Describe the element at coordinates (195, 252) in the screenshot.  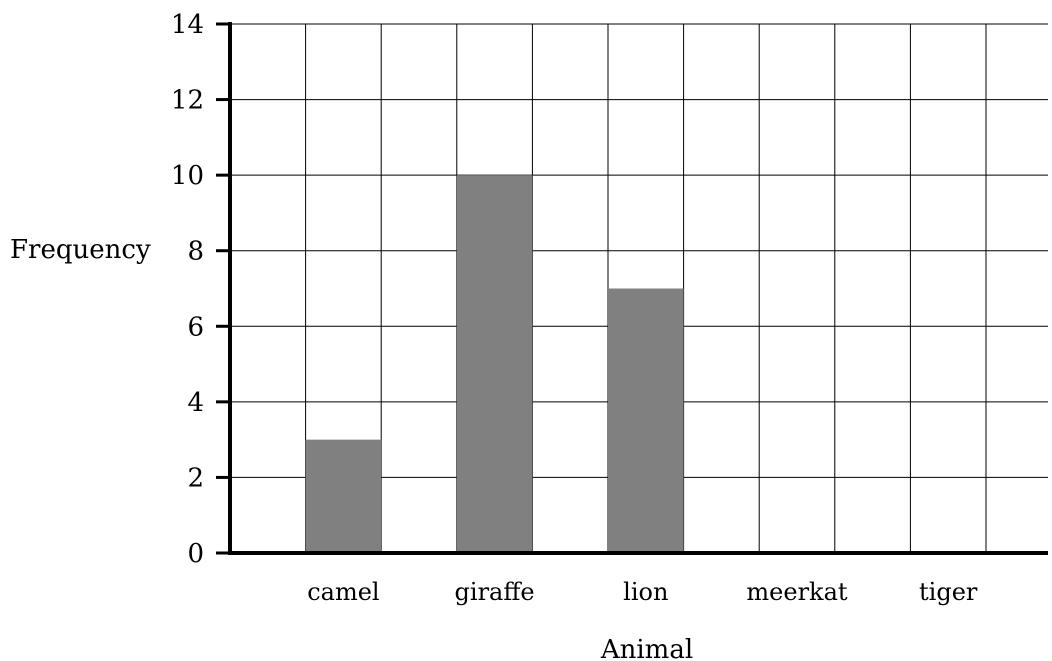
I see `y-tick-label: 8` at that location.